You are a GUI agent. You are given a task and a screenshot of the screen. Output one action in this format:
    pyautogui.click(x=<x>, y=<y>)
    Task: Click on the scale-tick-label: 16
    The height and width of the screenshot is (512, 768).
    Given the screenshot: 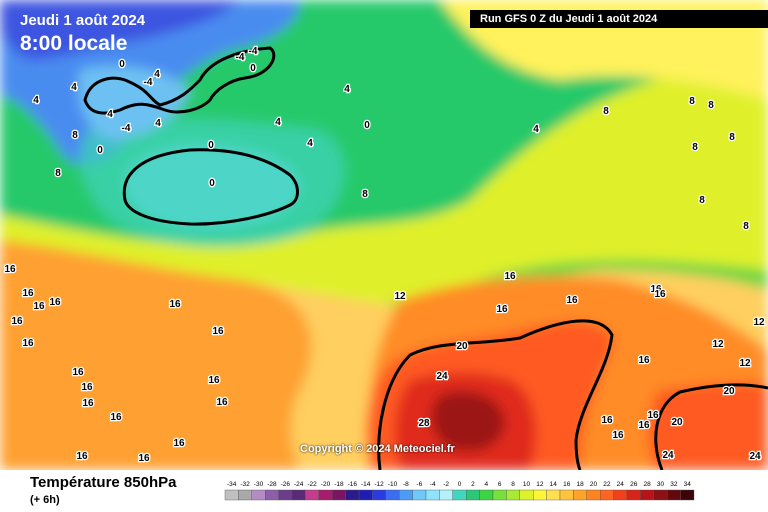 What is the action you would take?
    pyautogui.click(x=567, y=484)
    